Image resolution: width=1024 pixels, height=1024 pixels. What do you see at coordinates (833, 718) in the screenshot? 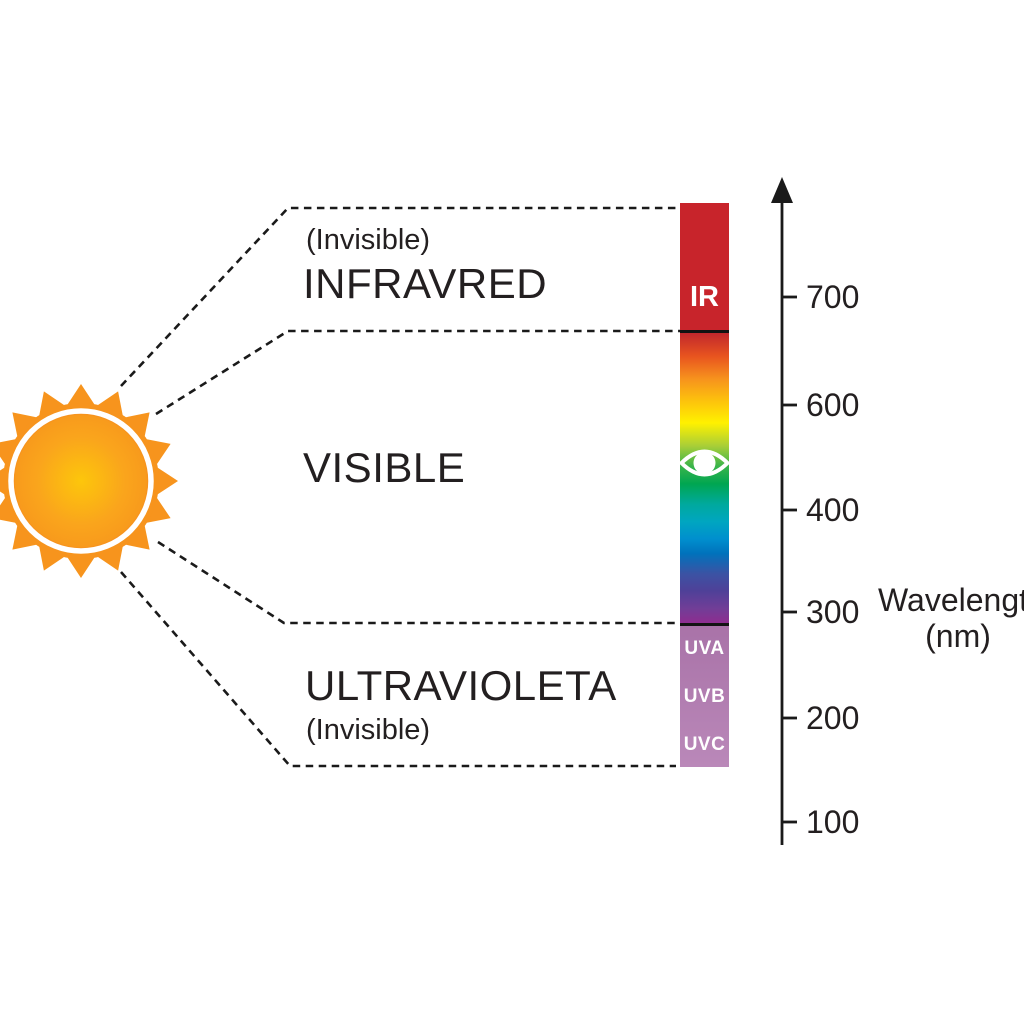
I see `tick-label-200: 200` at bounding box center [833, 718].